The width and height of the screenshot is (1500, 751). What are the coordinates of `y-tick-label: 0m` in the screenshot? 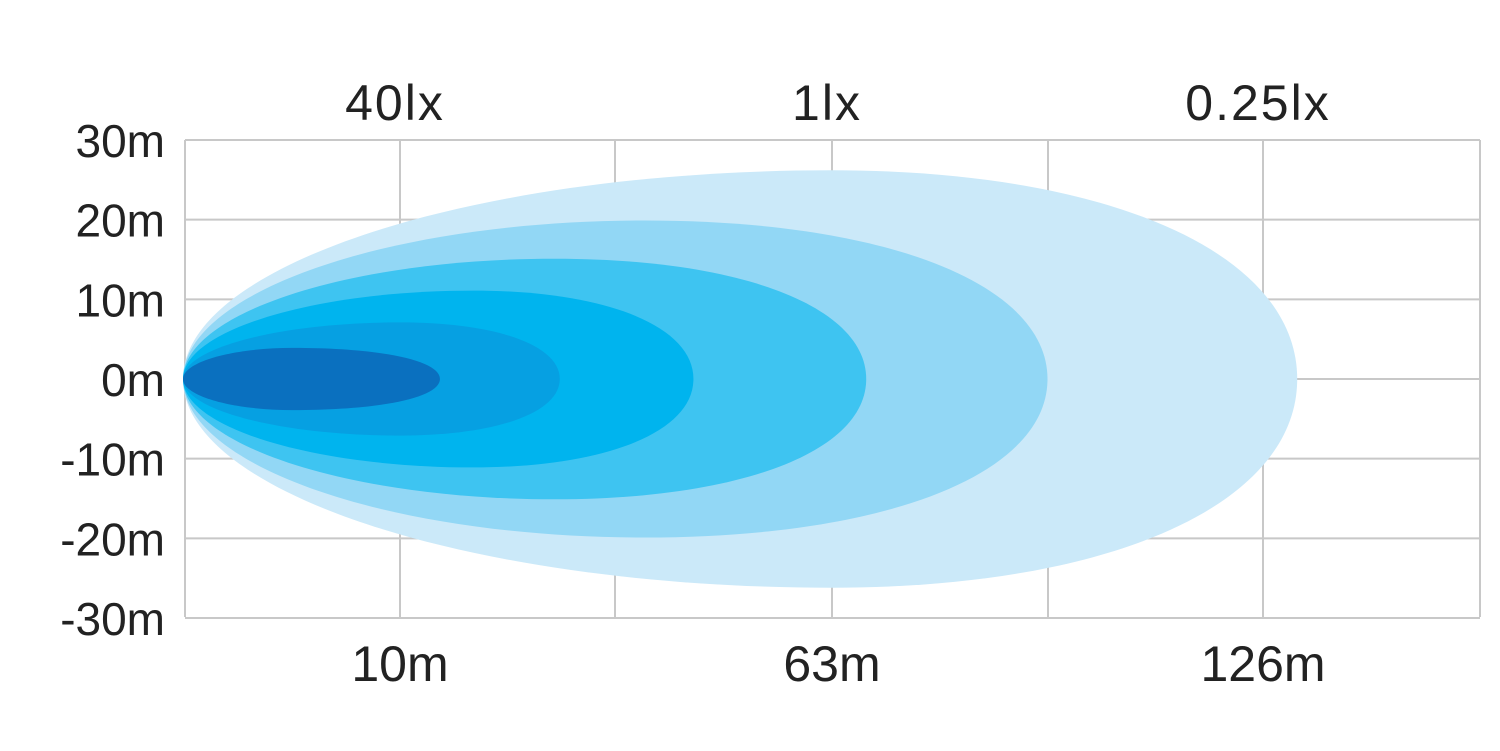 It's located at (133, 380).